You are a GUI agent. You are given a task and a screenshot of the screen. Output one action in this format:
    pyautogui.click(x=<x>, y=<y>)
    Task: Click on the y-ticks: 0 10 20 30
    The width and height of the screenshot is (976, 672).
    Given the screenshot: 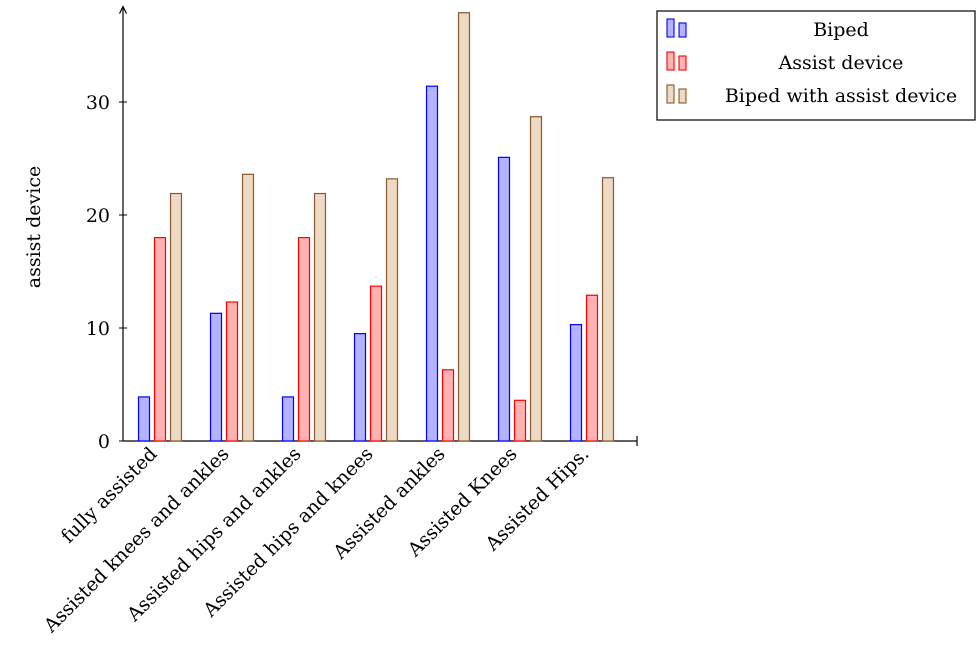 What is the action you would take?
    pyautogui.click(x=106, y=272)
    